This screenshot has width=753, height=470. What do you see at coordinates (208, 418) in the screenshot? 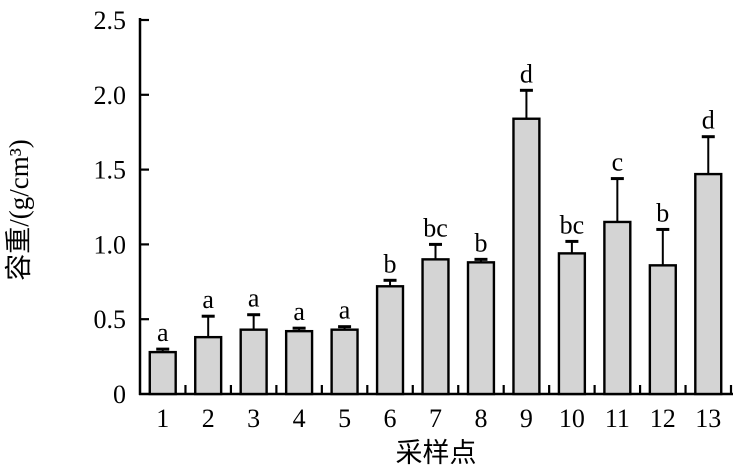
I see `x-tick-label-2: 2` at bounding box center [208, 418].